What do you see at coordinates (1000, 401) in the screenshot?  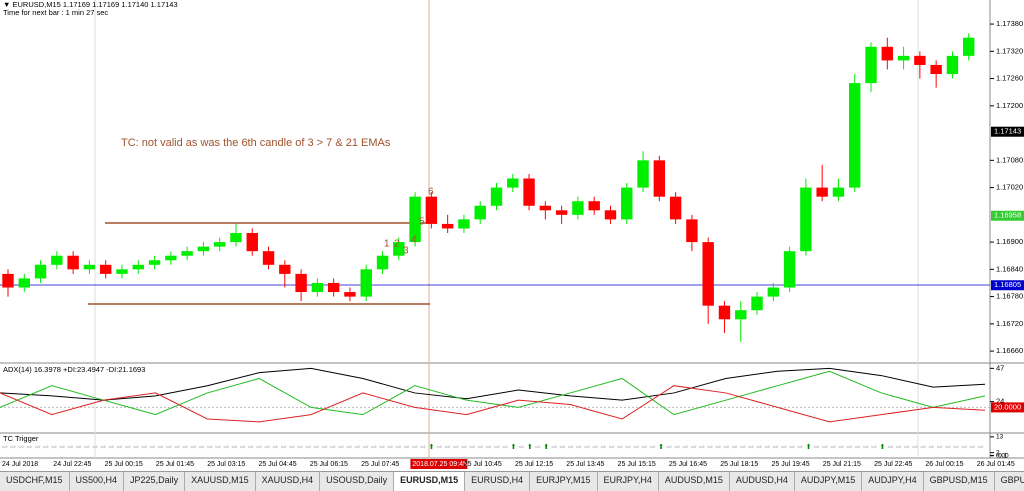 I see `y-tick-label: 24` at bounding box center [1000, 401].